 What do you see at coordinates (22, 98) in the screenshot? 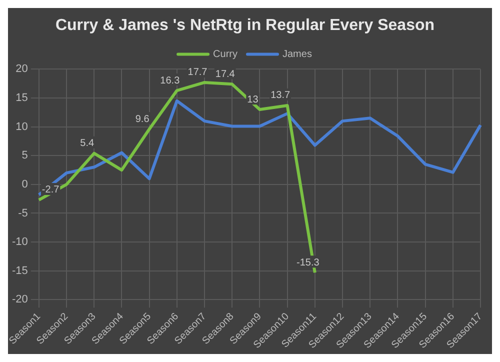
I see `y-tick-label: 15` at bounding box center [22, 98].